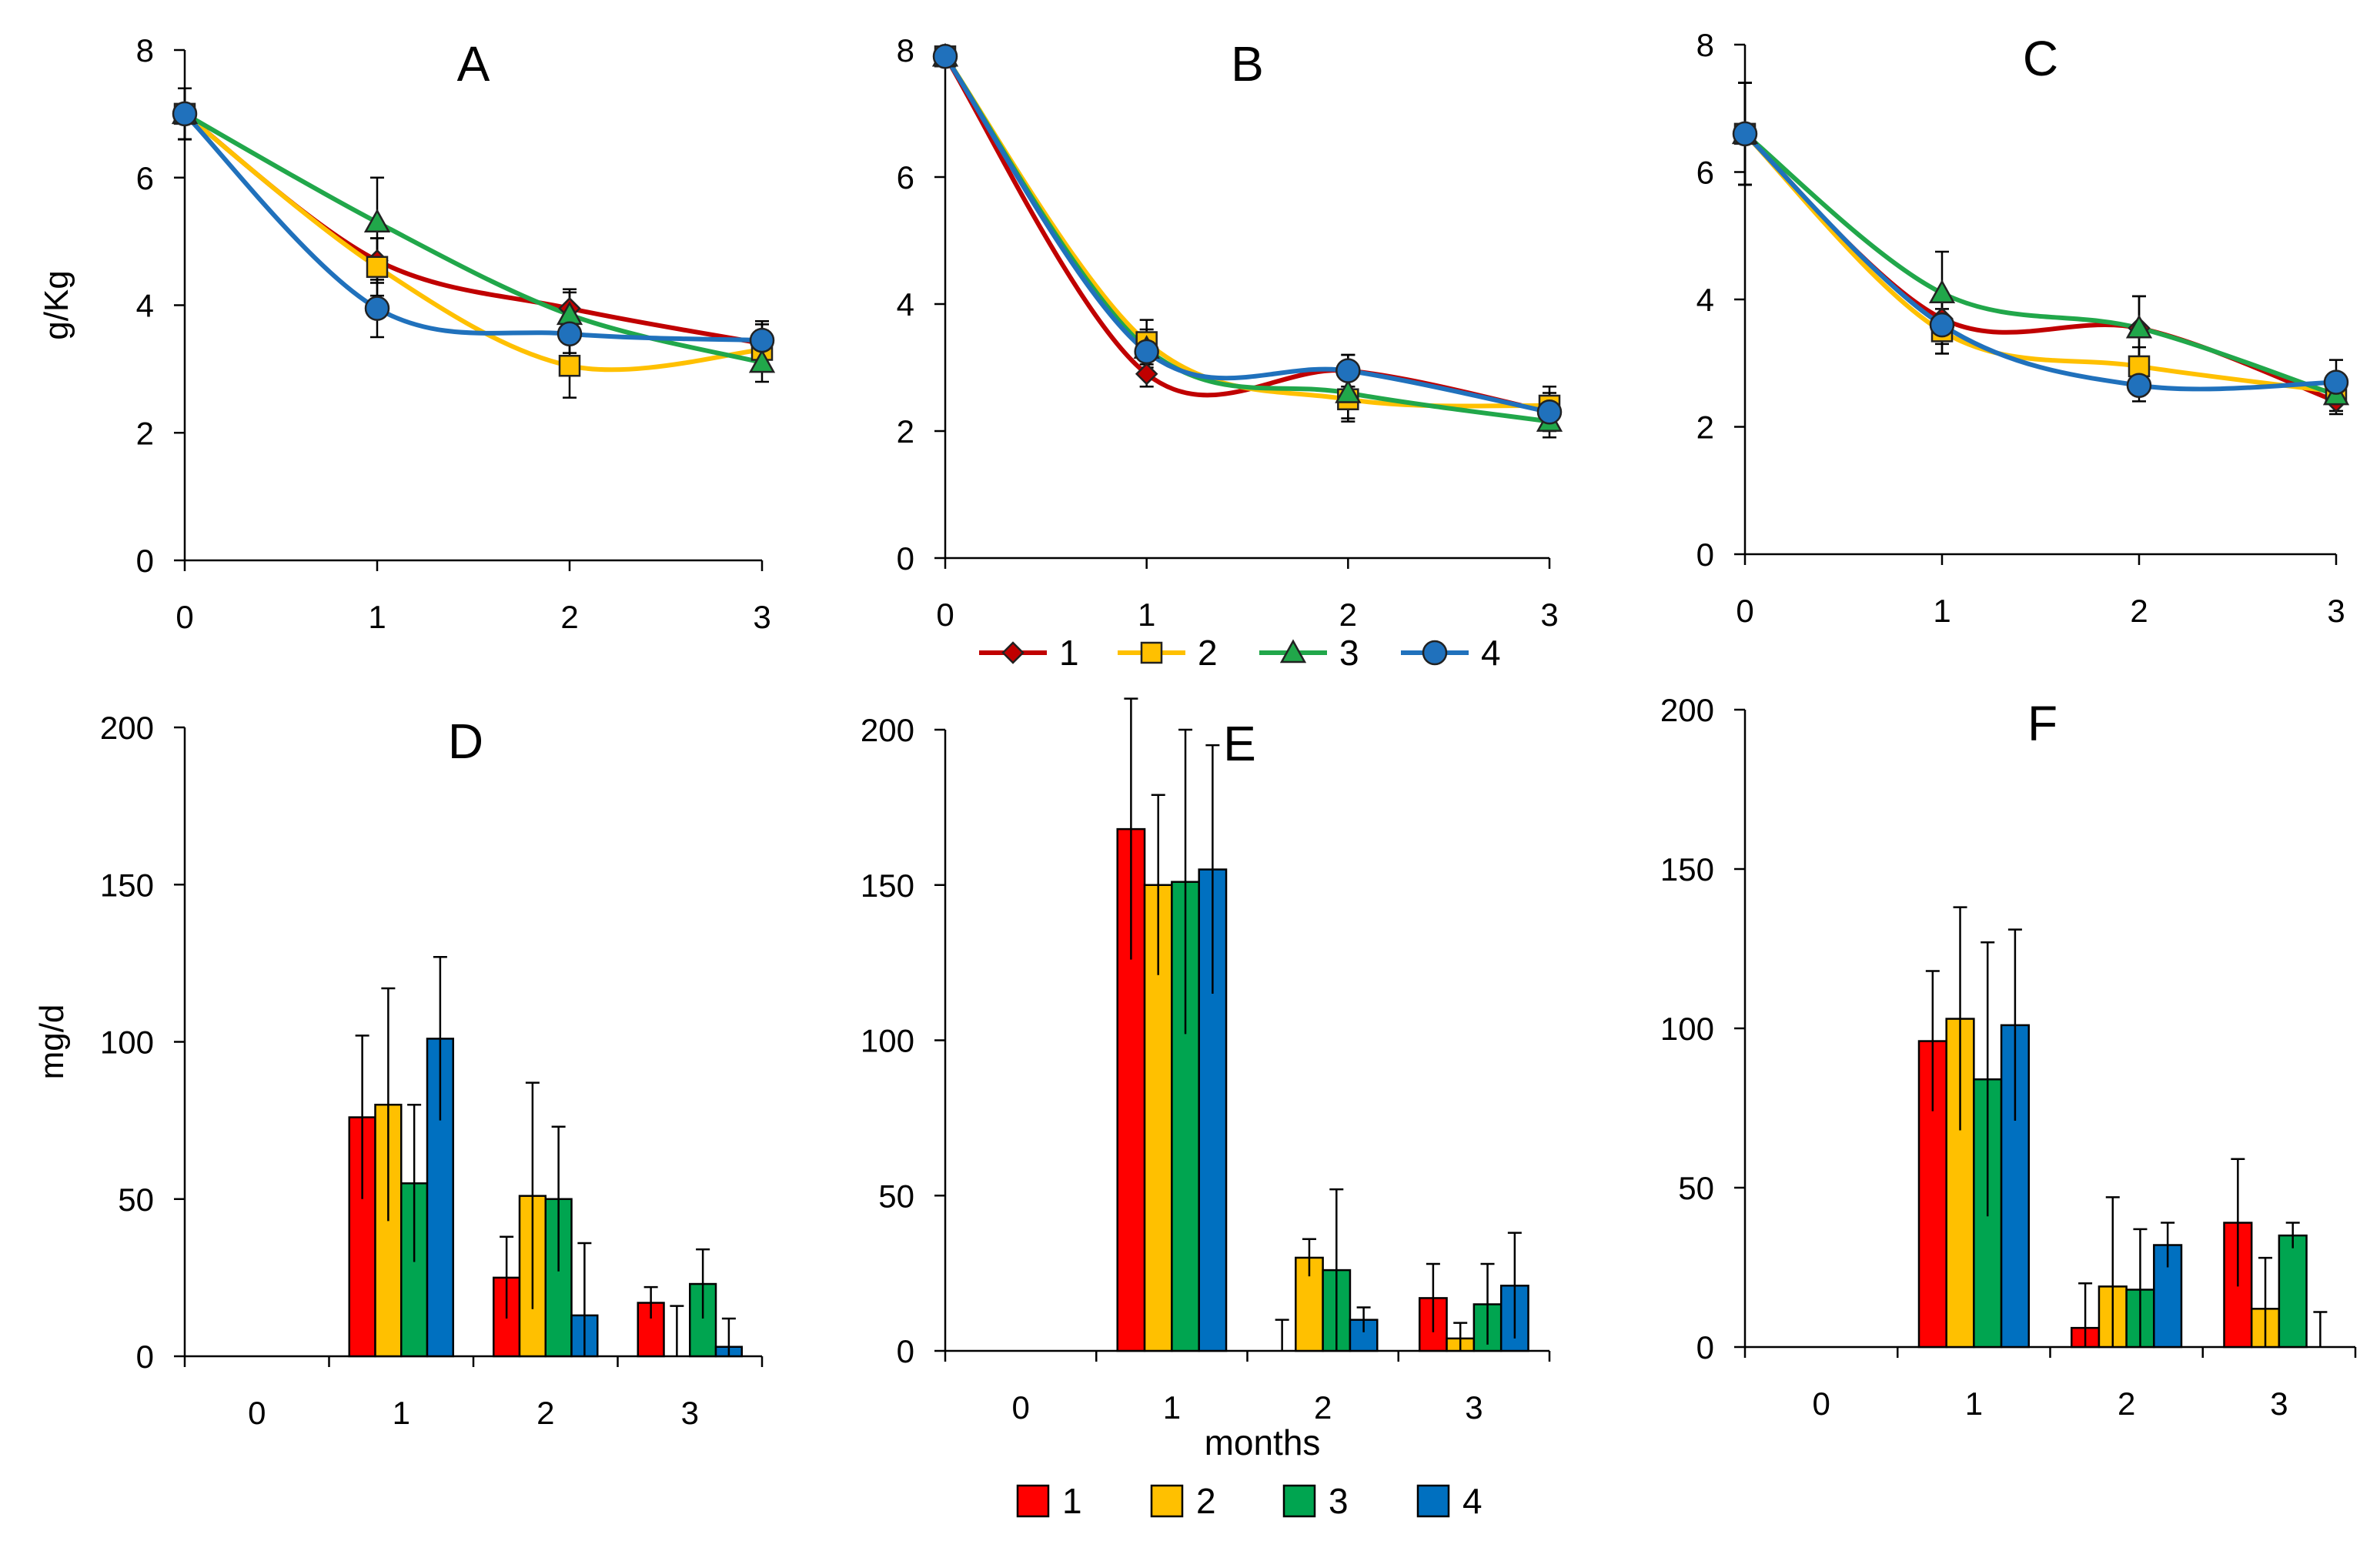 Image resolution: width=2380 pixels, height=1541 pixels. Describe the element at coordinates (465, 741) in the screenshot. I see `panel-title: D` at that location.